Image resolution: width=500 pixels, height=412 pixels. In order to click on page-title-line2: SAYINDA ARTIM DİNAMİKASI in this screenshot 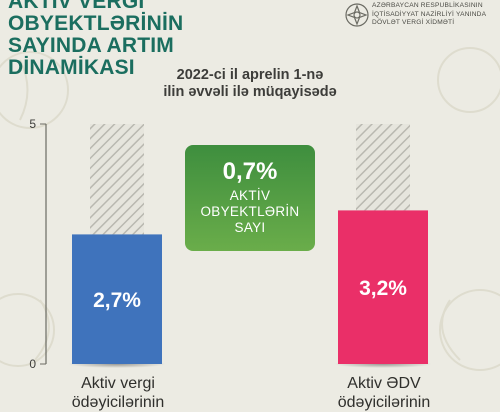, I will do `click(91, 56)`.